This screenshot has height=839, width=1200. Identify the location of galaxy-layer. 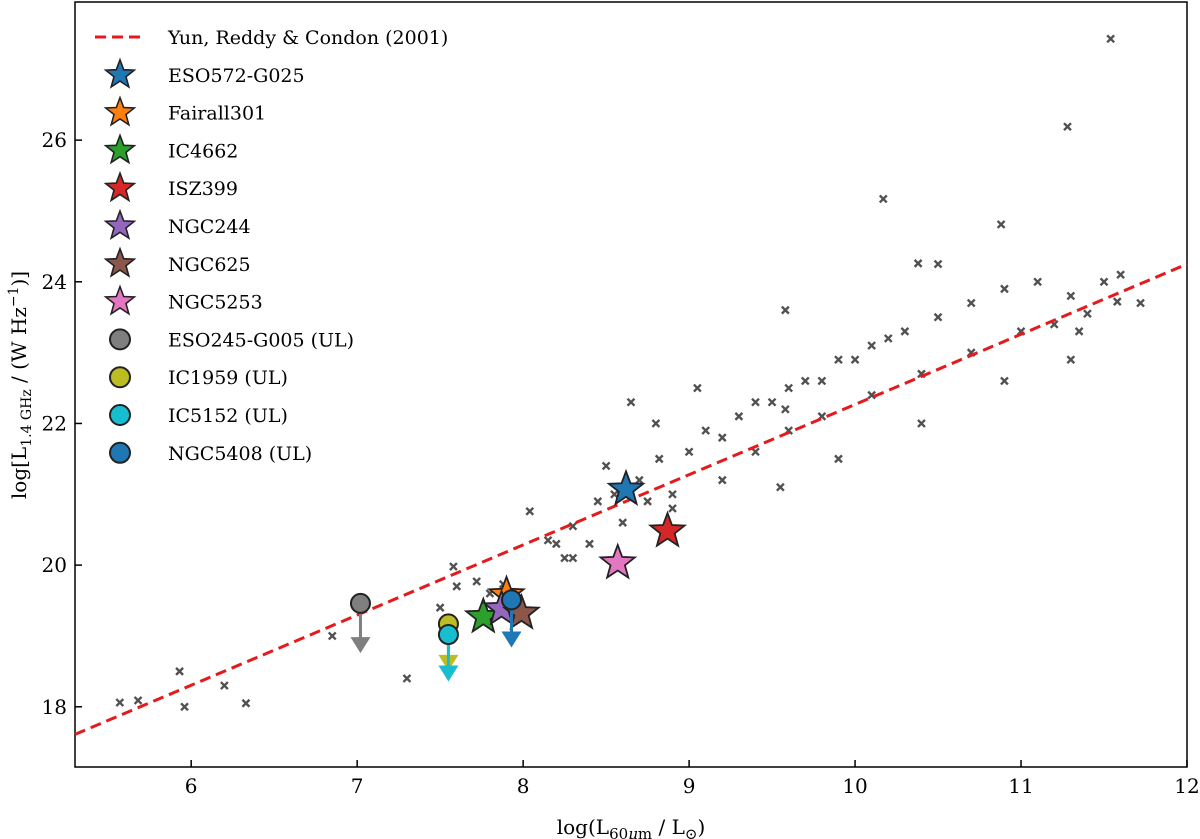
(518, 575).